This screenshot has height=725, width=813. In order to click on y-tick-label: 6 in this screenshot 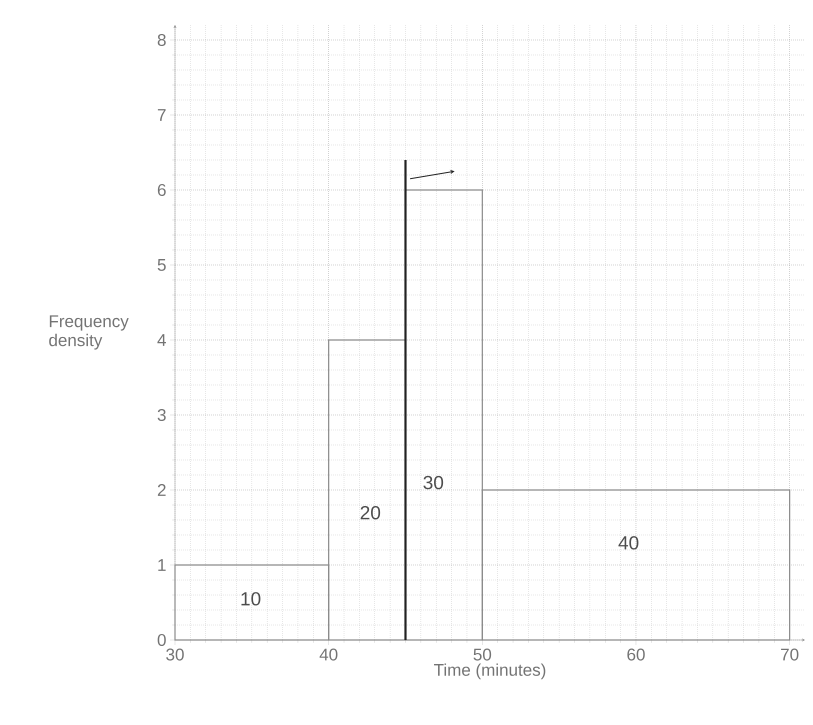, I will do `click(162, 190)`.